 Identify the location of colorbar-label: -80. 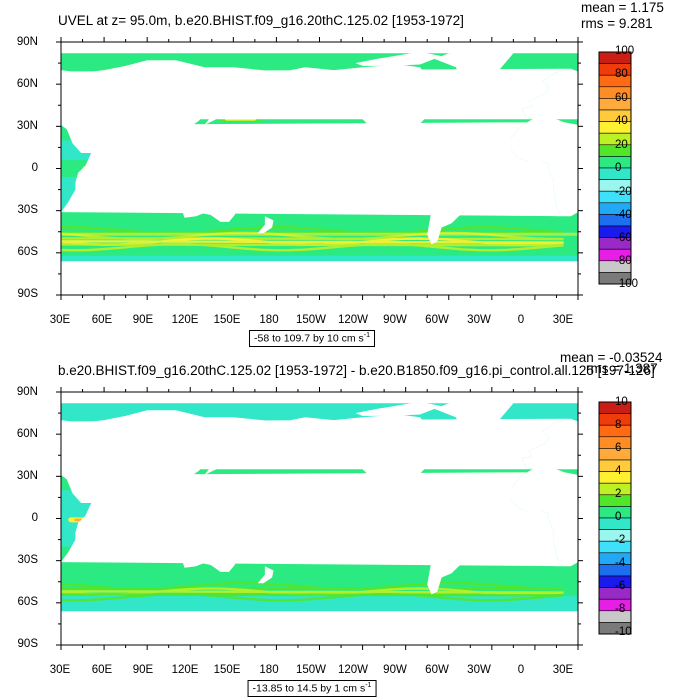
(623, 261).